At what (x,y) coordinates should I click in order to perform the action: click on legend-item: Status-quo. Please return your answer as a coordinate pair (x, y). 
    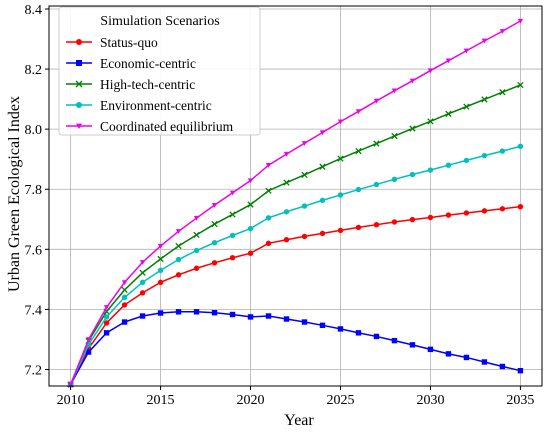
    Looking at the image, I should click on (112, 42).